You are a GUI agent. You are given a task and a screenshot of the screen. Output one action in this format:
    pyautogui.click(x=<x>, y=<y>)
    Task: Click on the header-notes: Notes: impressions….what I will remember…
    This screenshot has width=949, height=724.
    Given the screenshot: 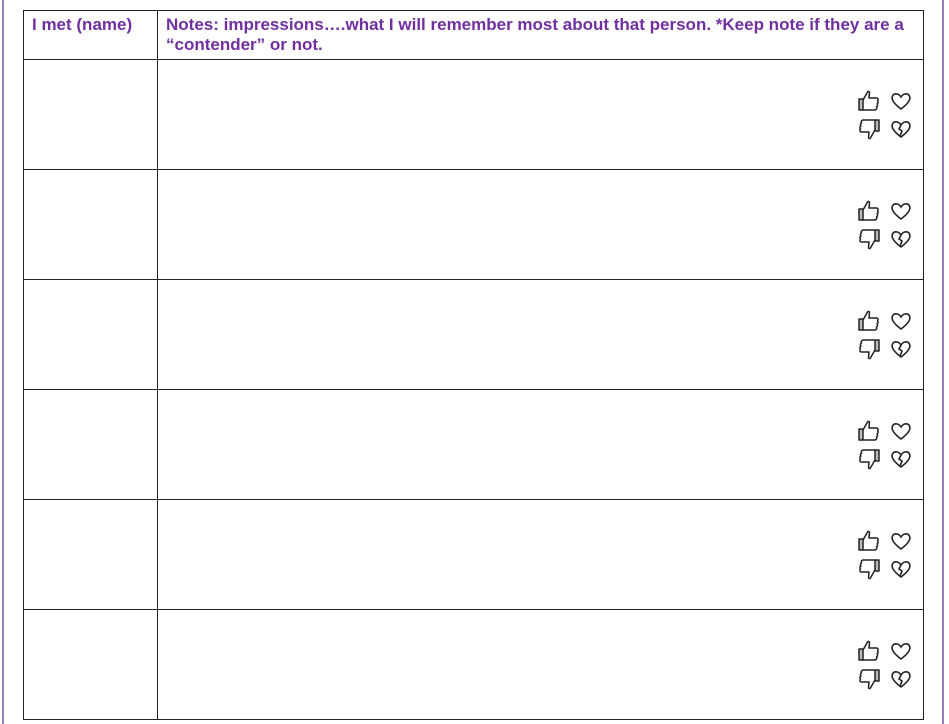 What is the action you would take?
    pyautogui.click(x=540, y=35)
    